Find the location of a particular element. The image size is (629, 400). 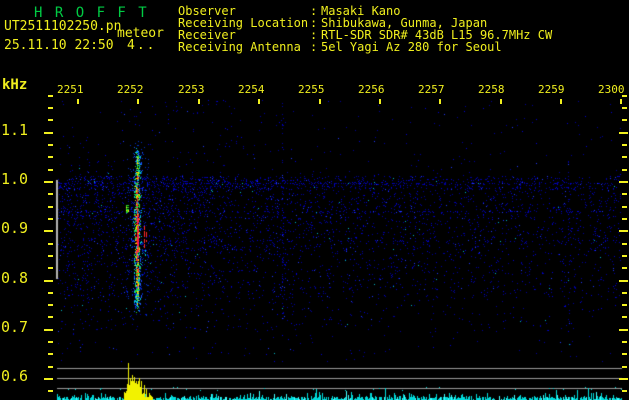

x-tick-label: 2253 is located at coordinates (191, 89).